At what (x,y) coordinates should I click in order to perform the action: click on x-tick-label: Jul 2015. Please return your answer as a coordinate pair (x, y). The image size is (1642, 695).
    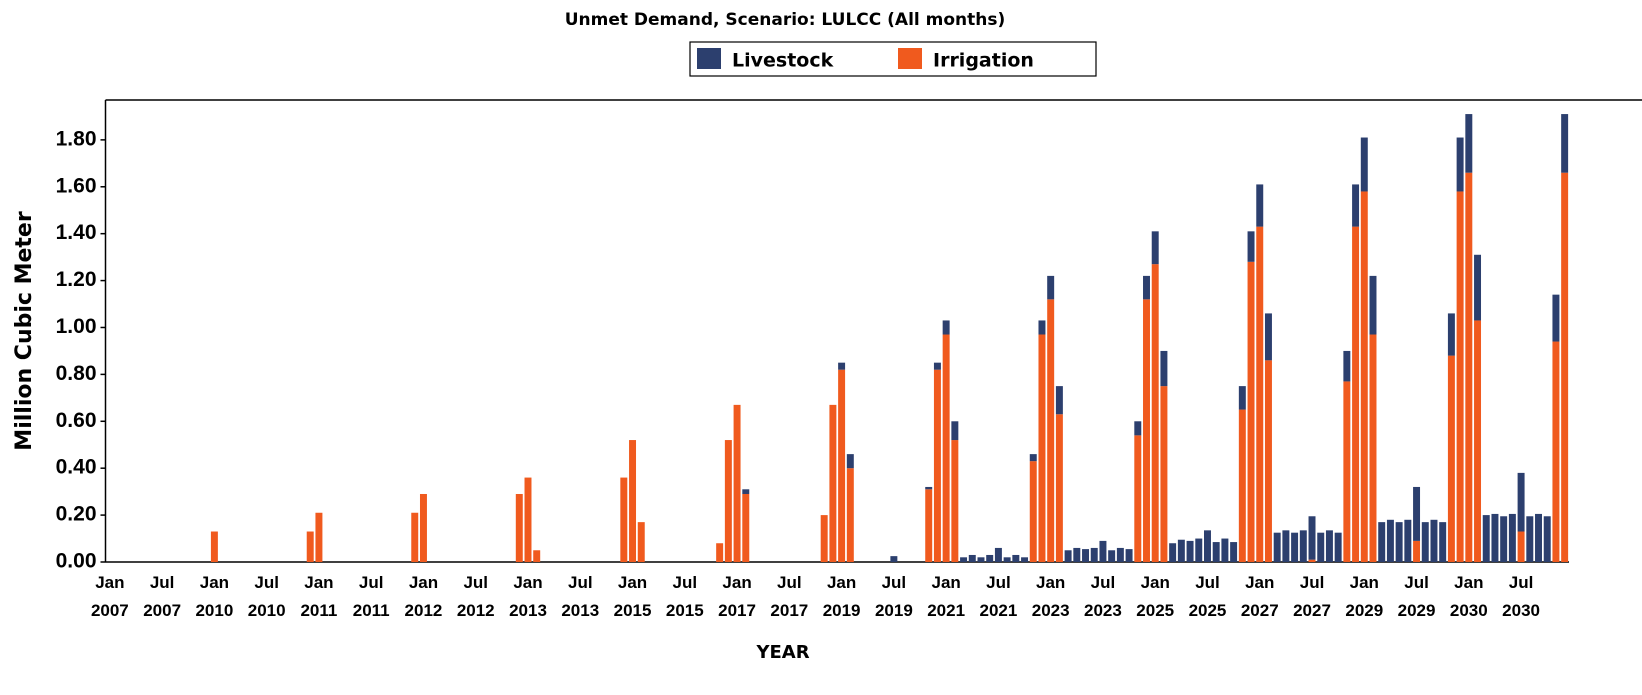
    Looking at the image, I should click on (685, 596).